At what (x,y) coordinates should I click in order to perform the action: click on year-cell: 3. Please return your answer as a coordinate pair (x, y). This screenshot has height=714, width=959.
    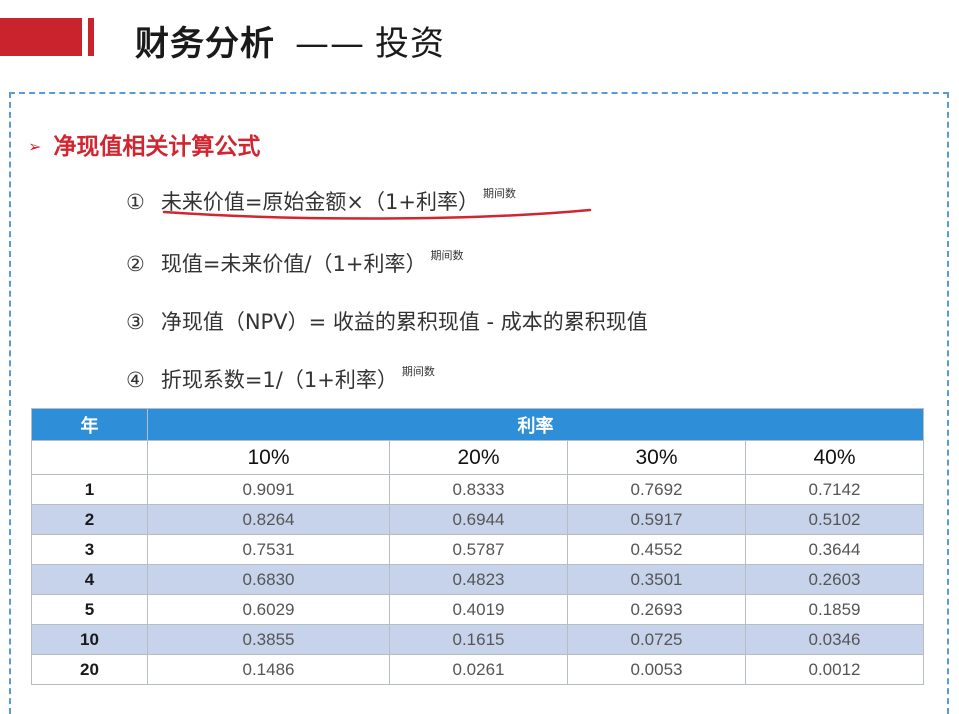
    Looking at the image, I should click on (89, 549).